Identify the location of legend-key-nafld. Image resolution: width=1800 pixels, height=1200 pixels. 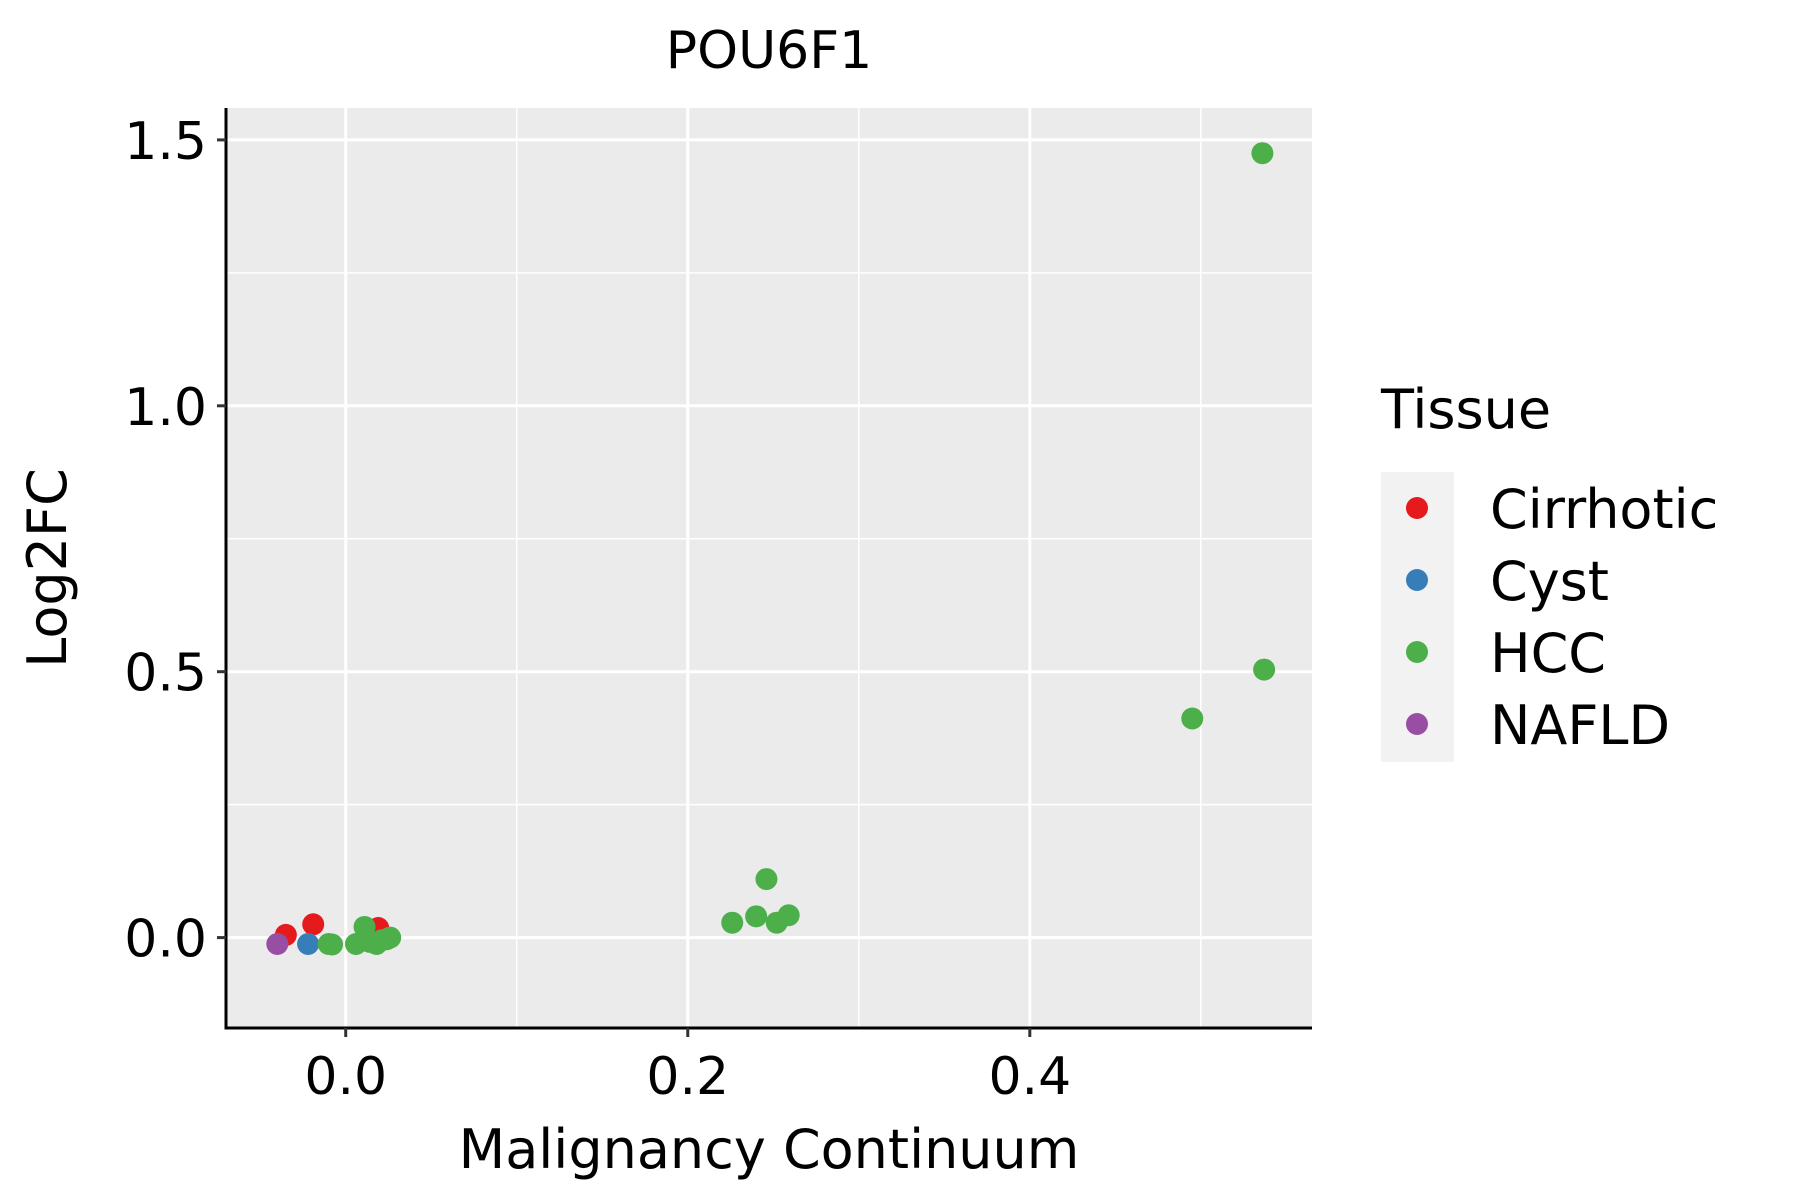
(1417, 724).